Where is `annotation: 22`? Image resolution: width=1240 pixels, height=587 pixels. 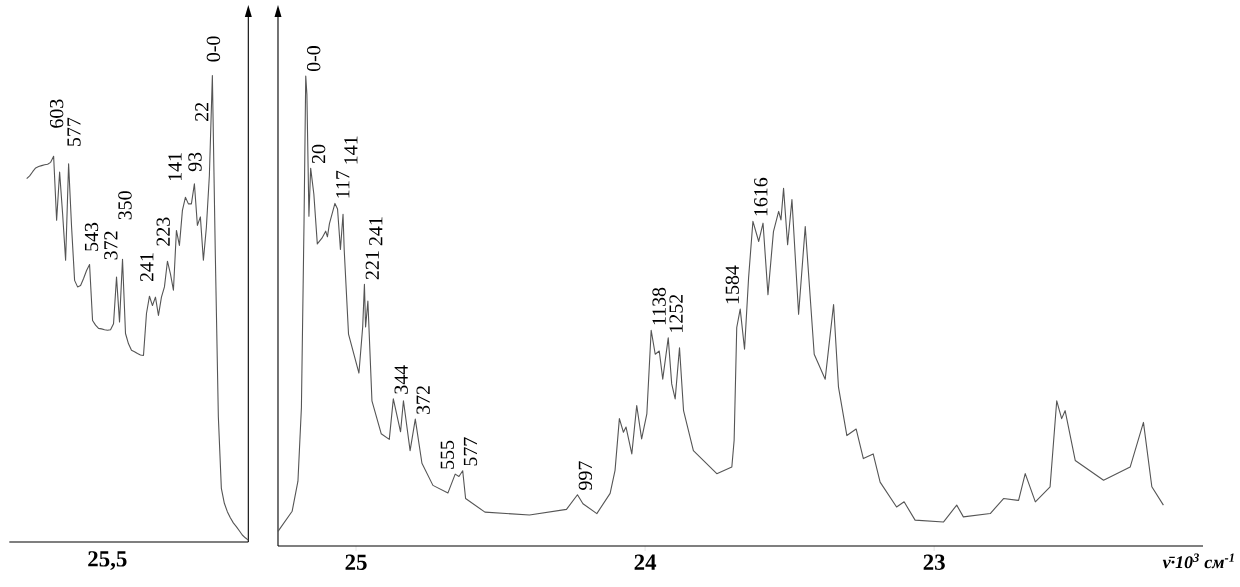
annotation: 22 is located at coordinates (202, 111).